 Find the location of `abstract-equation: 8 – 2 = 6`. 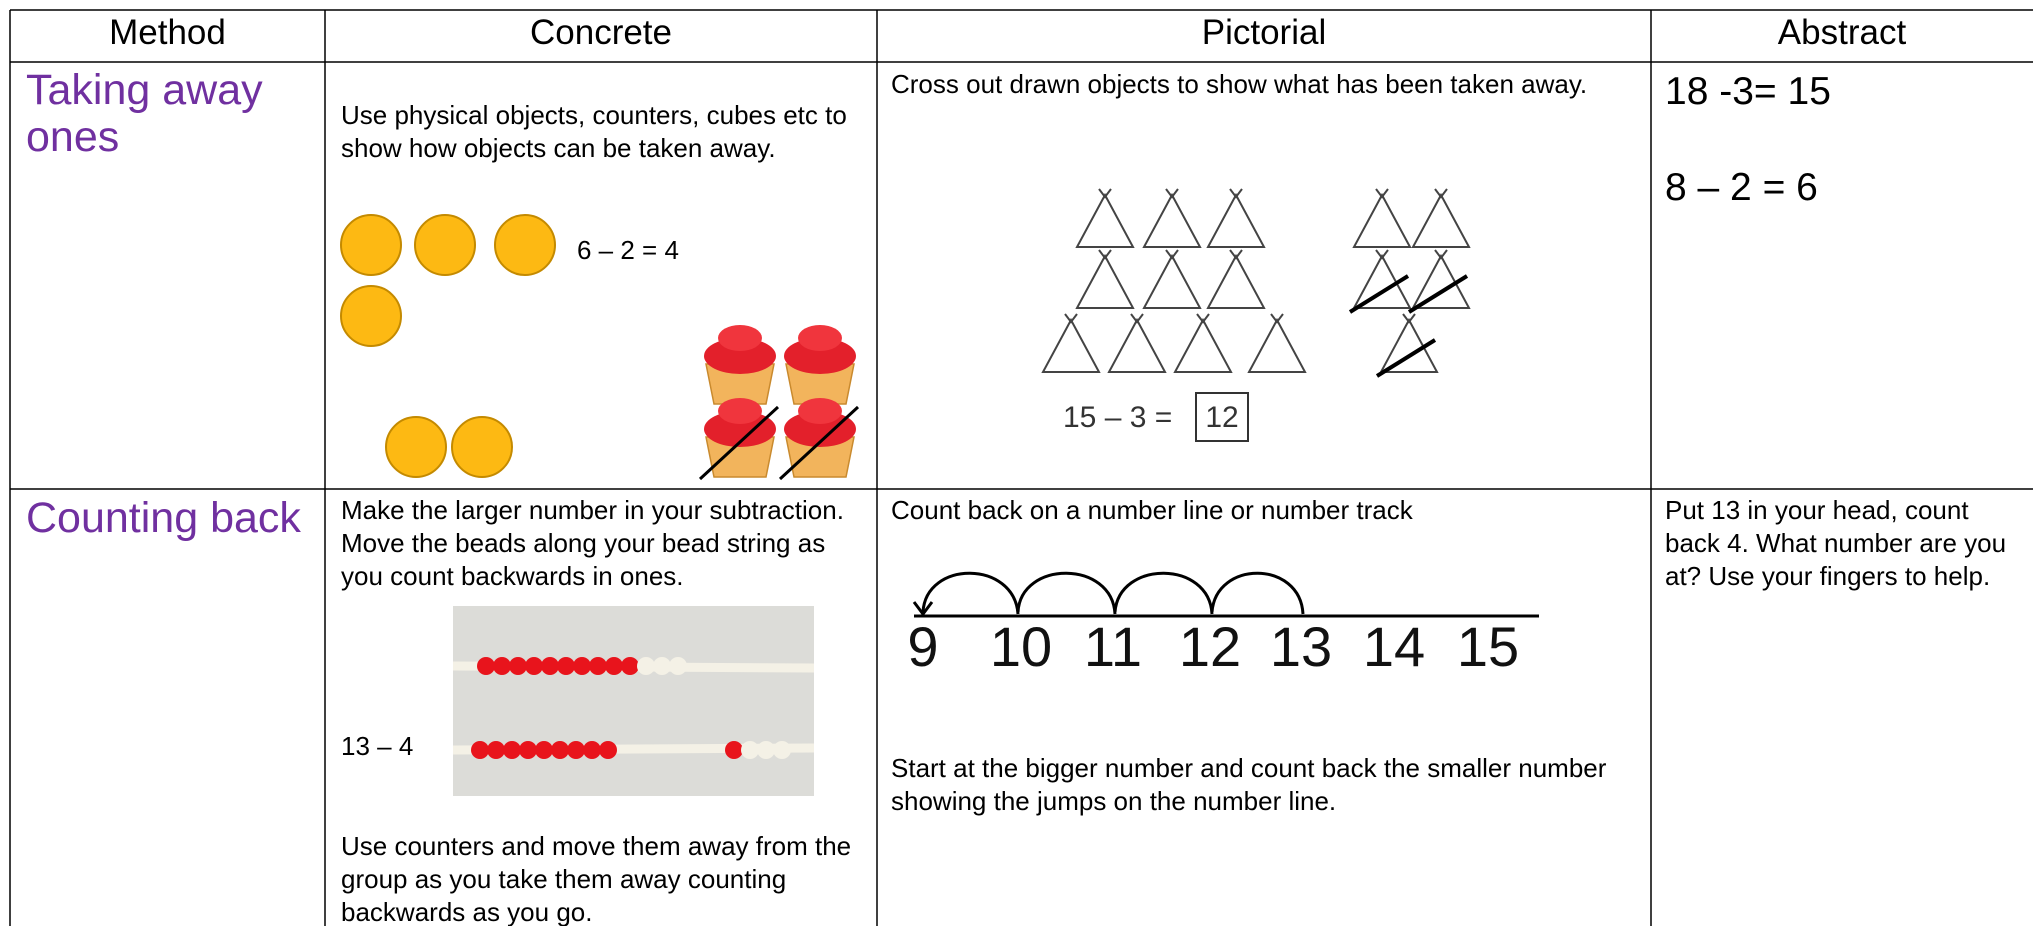

abstract-equation: 8 – 2 = 6 is located at coordinates (1741, 187).